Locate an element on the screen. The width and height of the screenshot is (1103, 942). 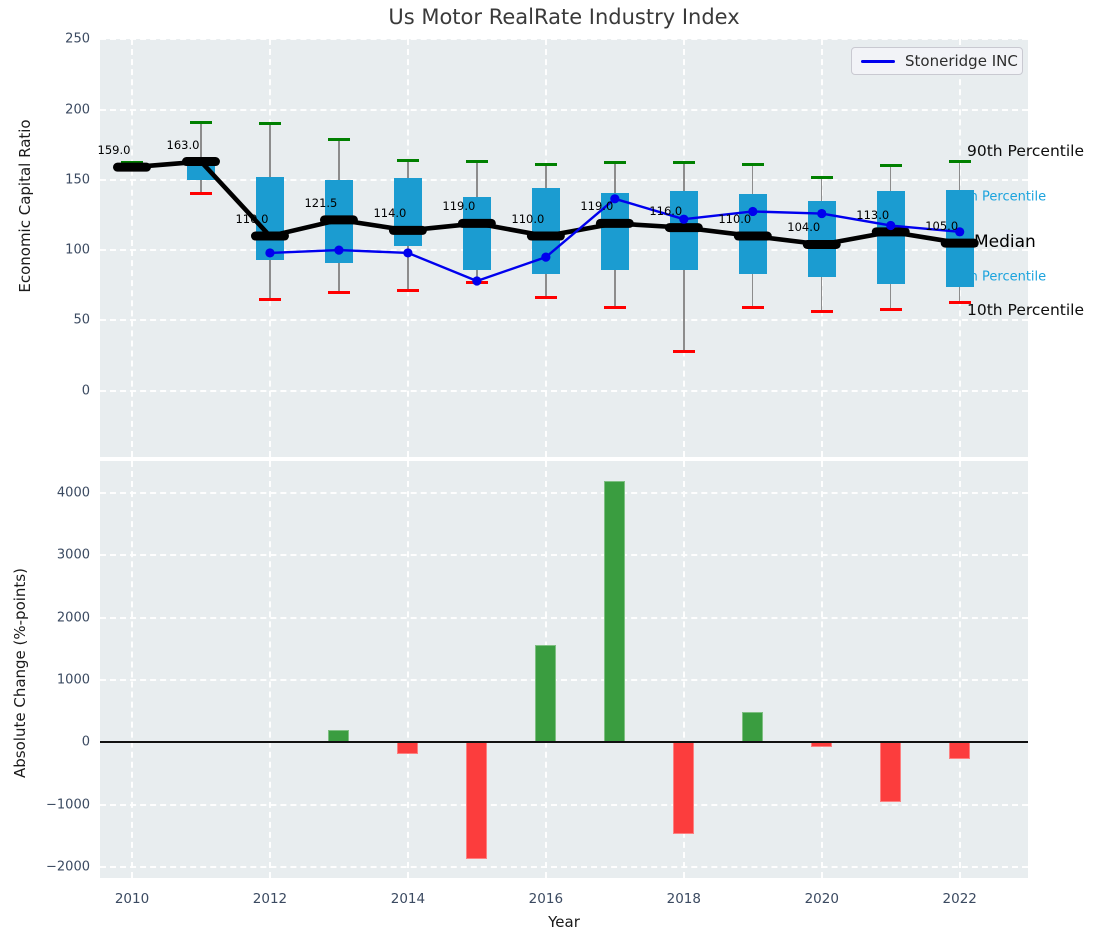
bar-2016 is located at coordinates (546, 694).